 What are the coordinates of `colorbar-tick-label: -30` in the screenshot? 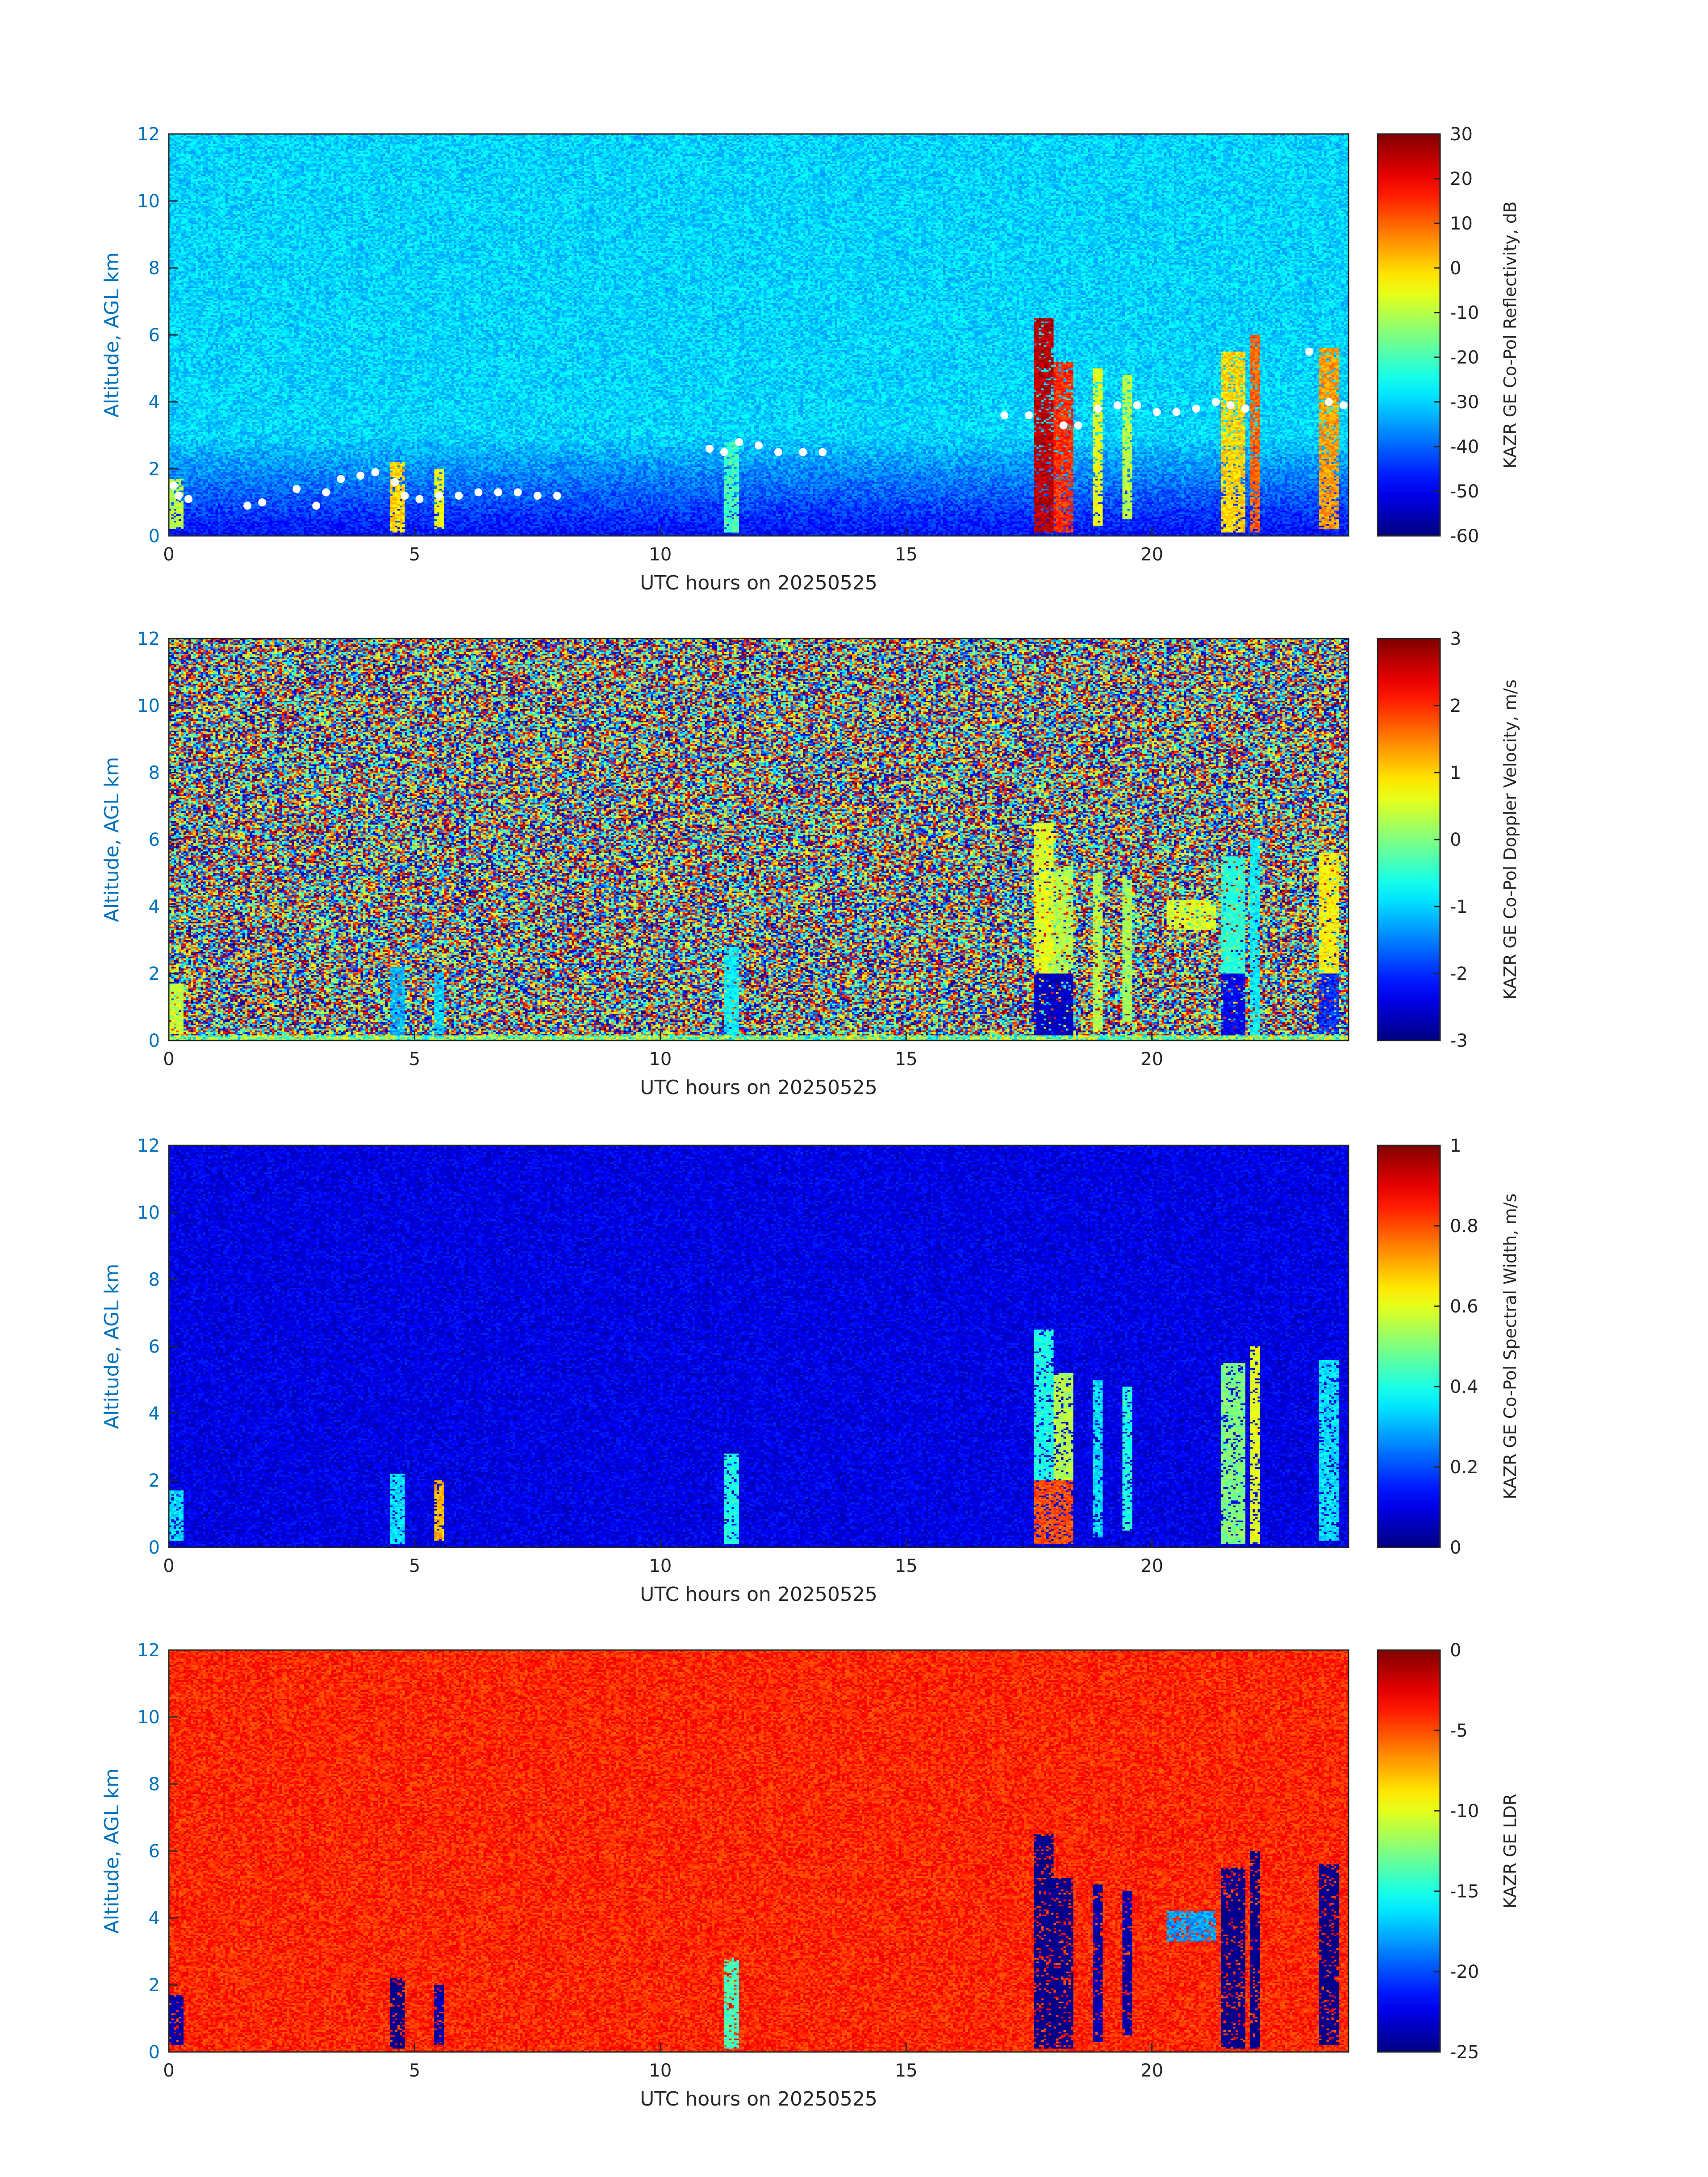 It's located at (1464, 402).